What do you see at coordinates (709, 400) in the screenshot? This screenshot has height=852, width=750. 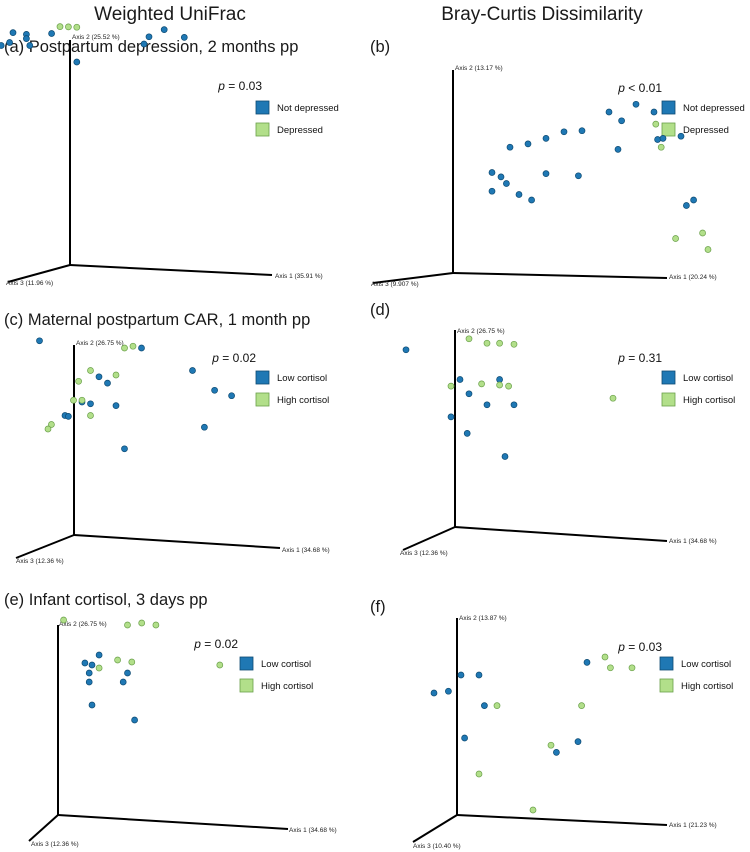 I see `panel-d-legend-label-2: High cortisol` at bounding box center [709, 400].